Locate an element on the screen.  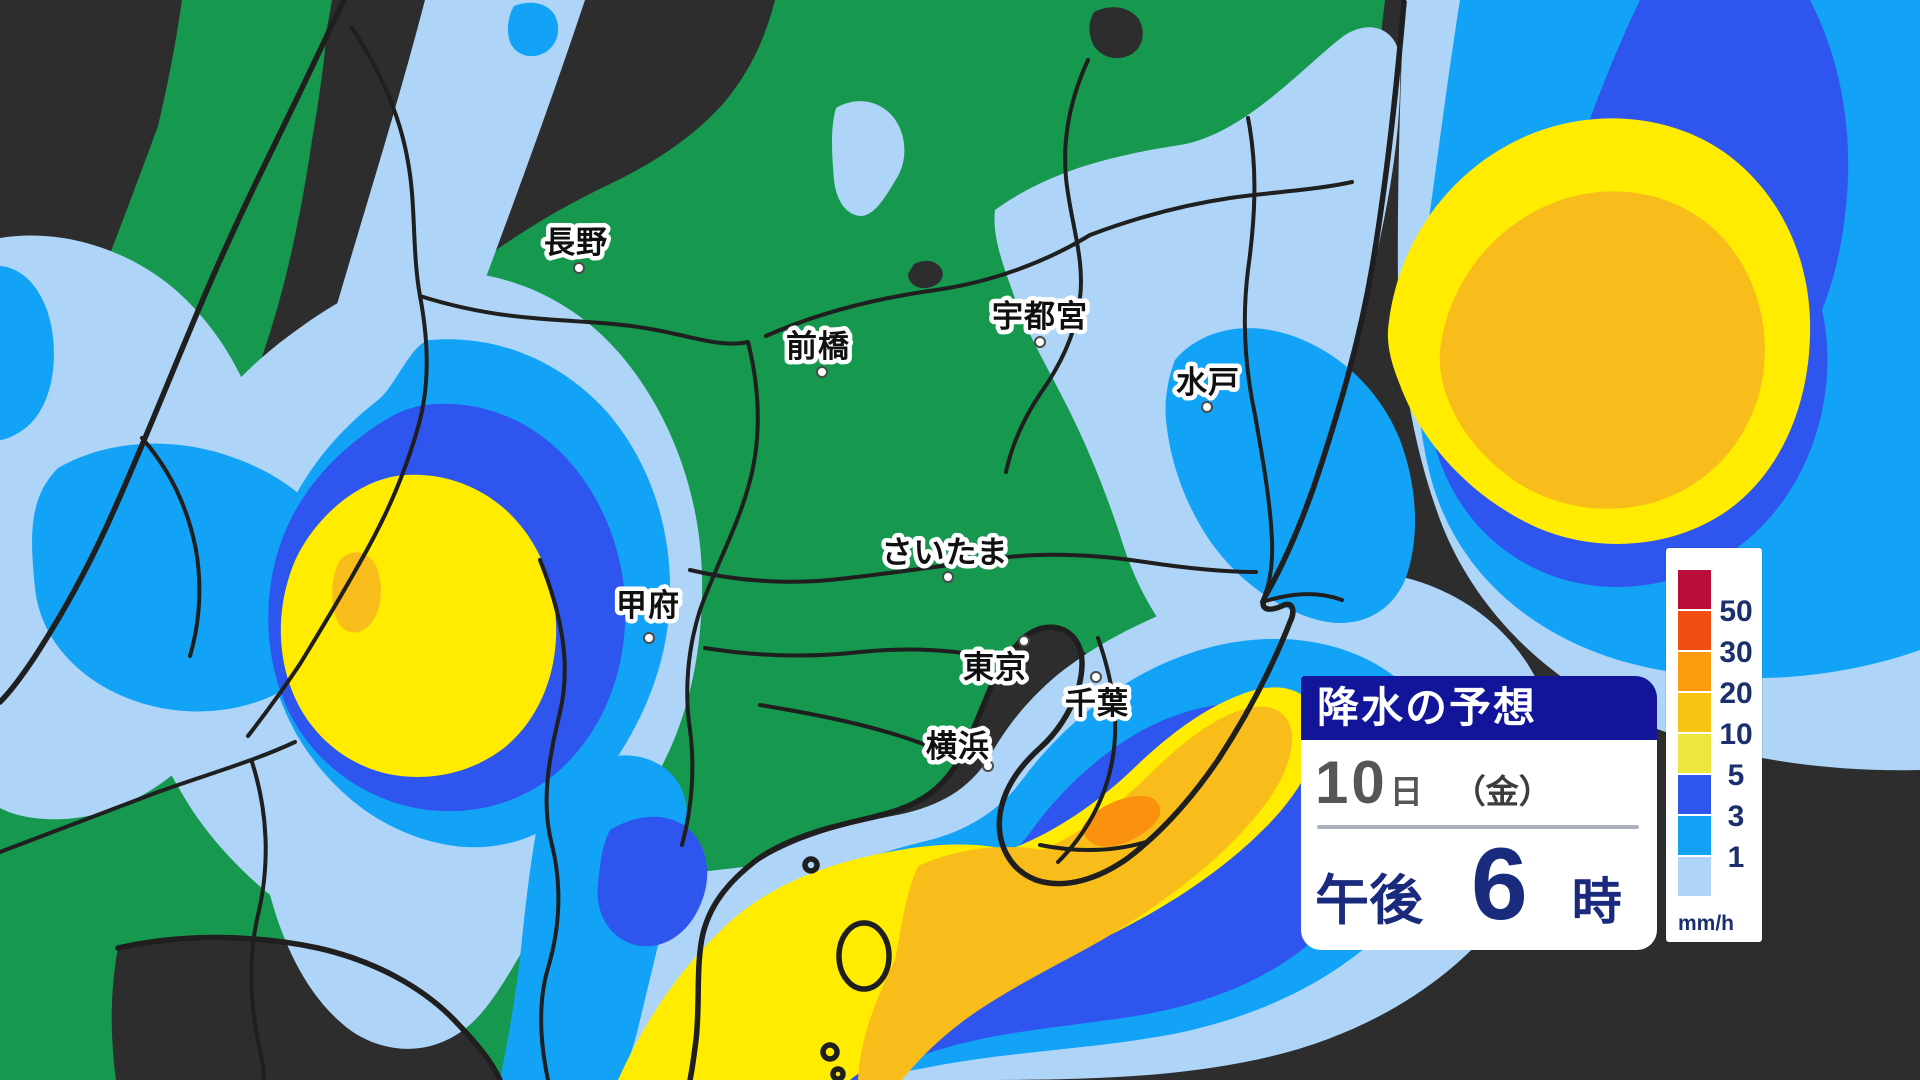
legend-label-1: 1 is located at coordinates (1736, 857).